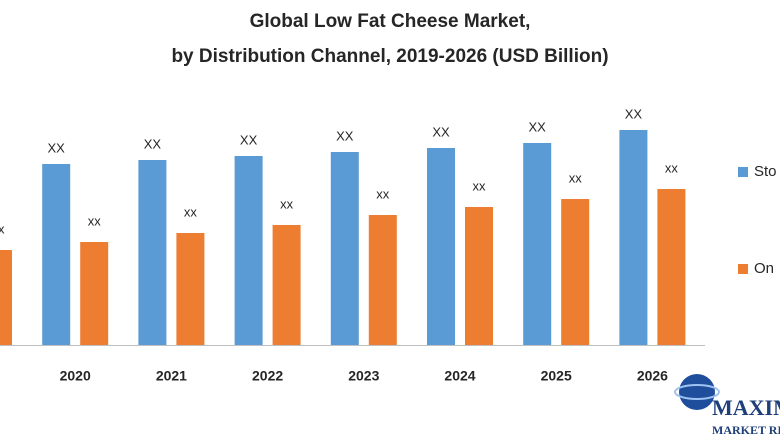 Image resolution: width=780 pixels, height=440 pixels. I want to click on x-tick-label: 2021, so click(171, 376).